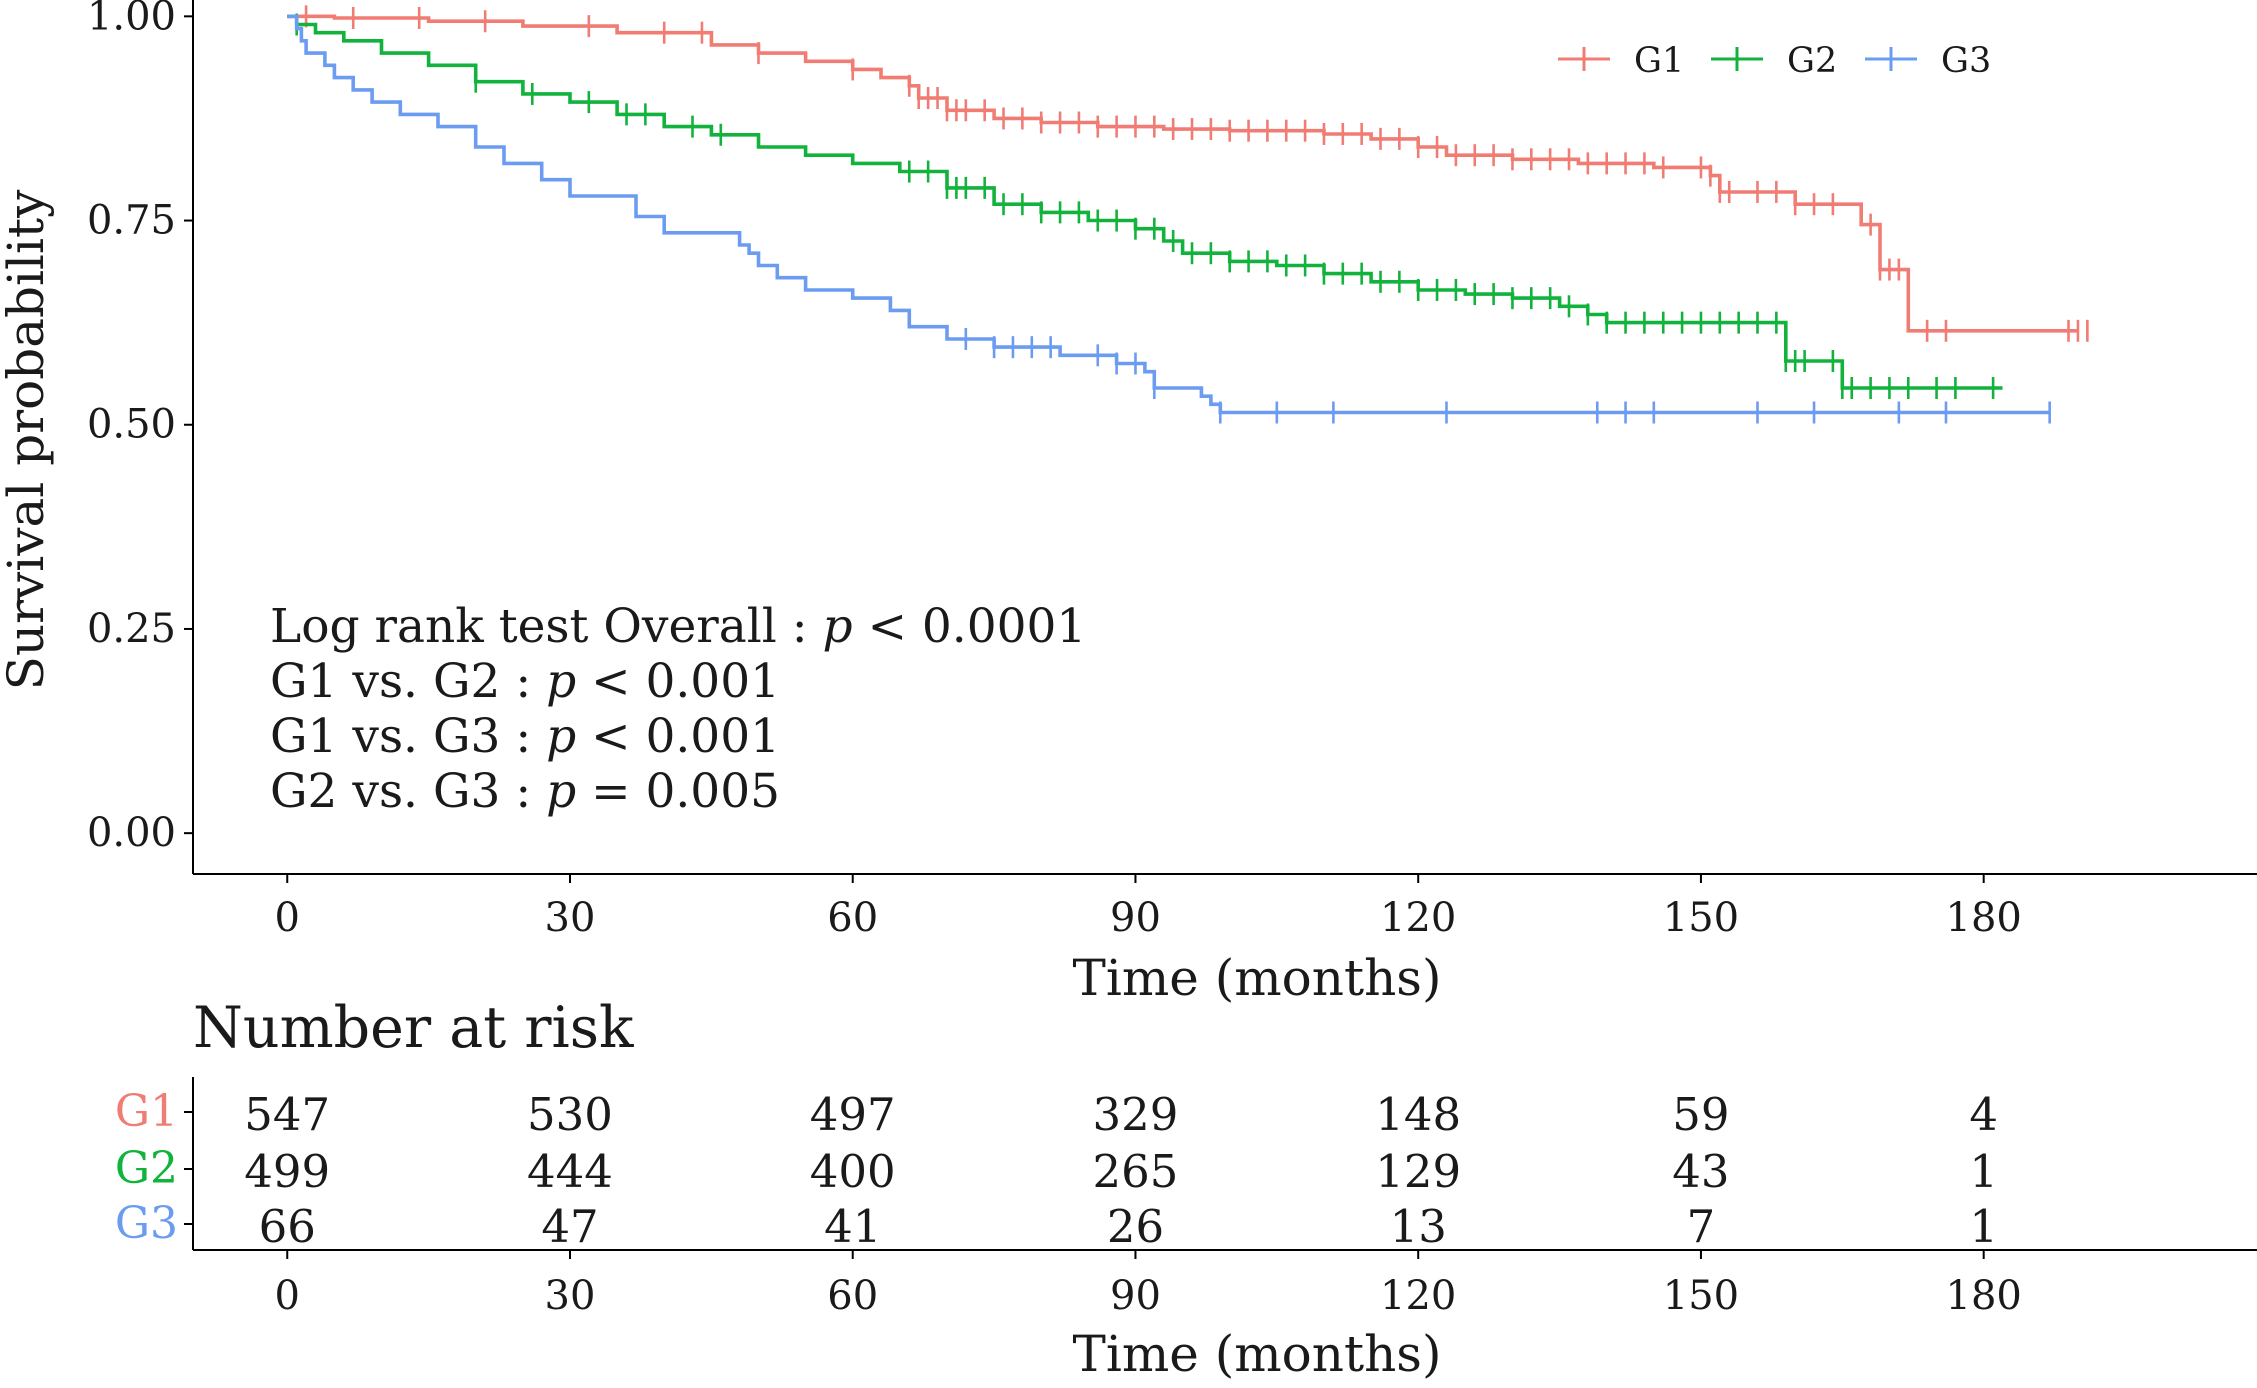 This screenshot has height=1388, width=2257. Describe the element at coordinates (131, 629) in the screenshot. I see `y-tick-label: 0.25` at that location.